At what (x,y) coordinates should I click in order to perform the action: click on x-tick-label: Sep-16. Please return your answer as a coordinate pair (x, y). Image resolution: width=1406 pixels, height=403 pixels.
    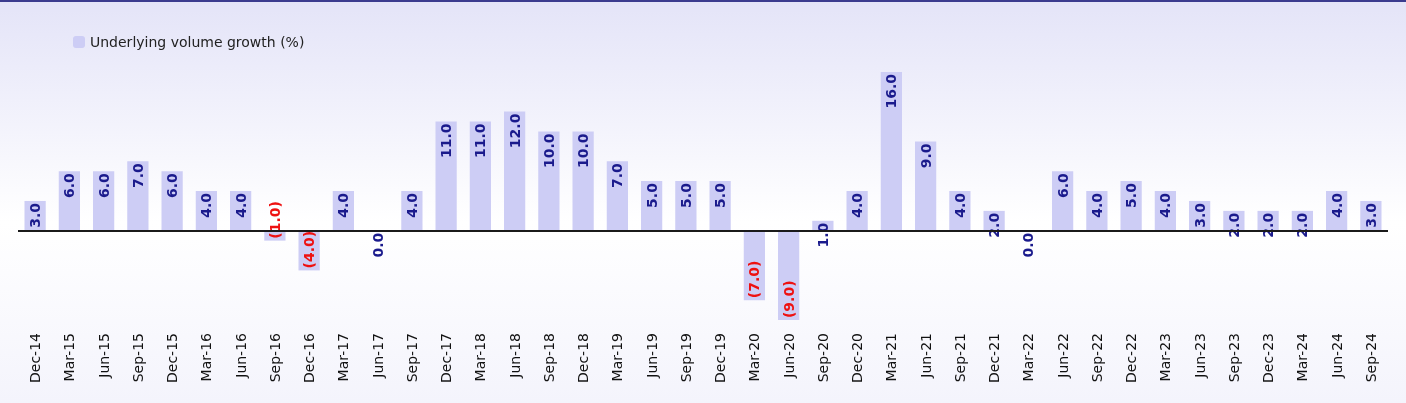
    Looking at the image, I should click on (274, 357).